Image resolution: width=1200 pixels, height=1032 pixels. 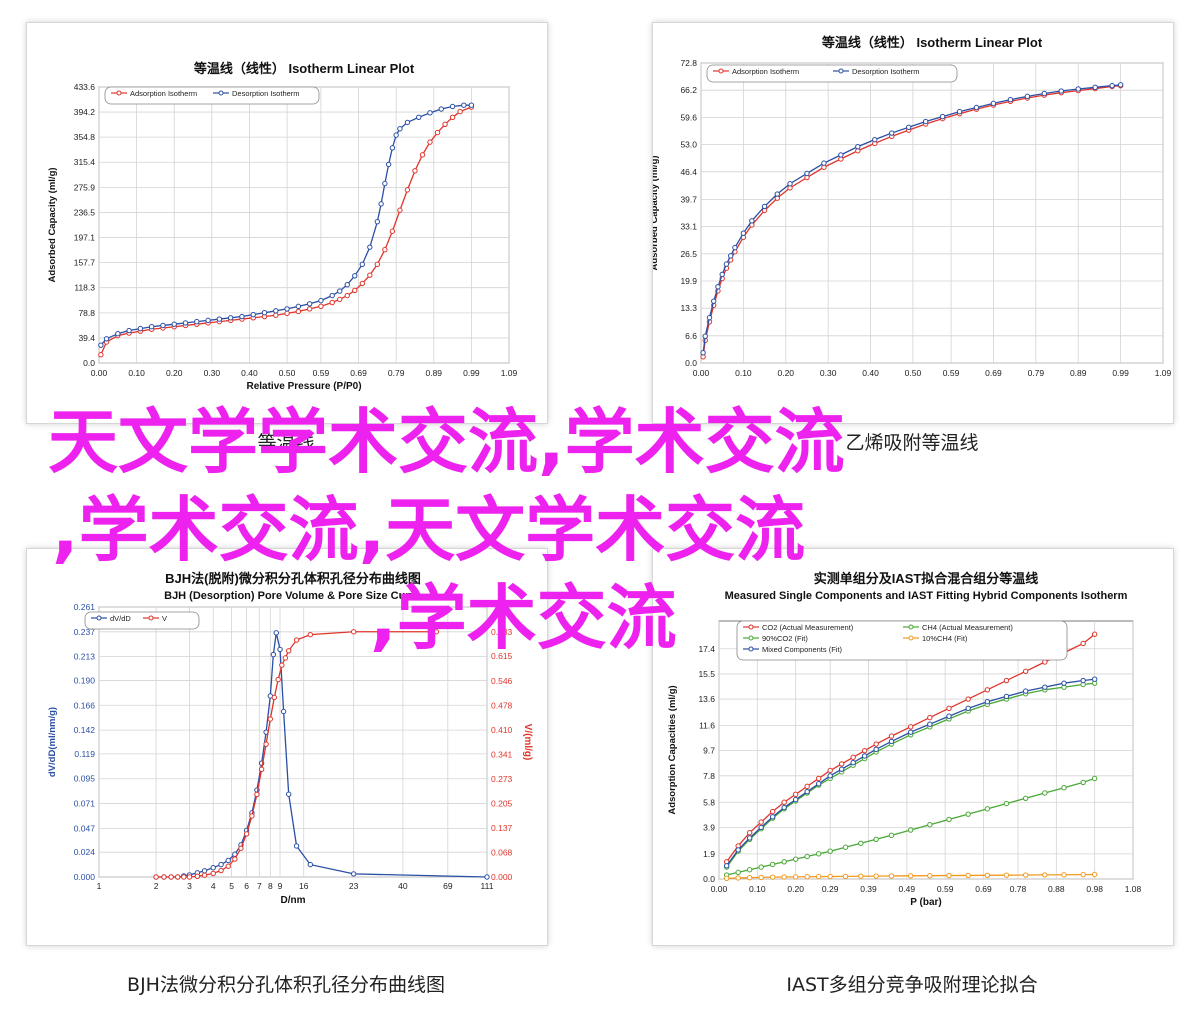 What do you see at coordinates (910, 772) in the screenshot?
I see `series-mixed-components-fit-` at bounding box center [910, 772].